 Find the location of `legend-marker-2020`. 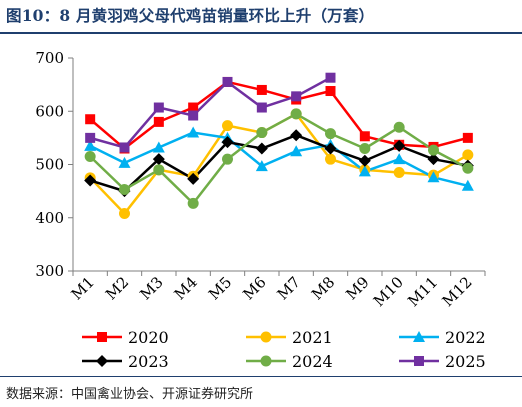

legend-marker-2020 is located at coordinates (102, 337).